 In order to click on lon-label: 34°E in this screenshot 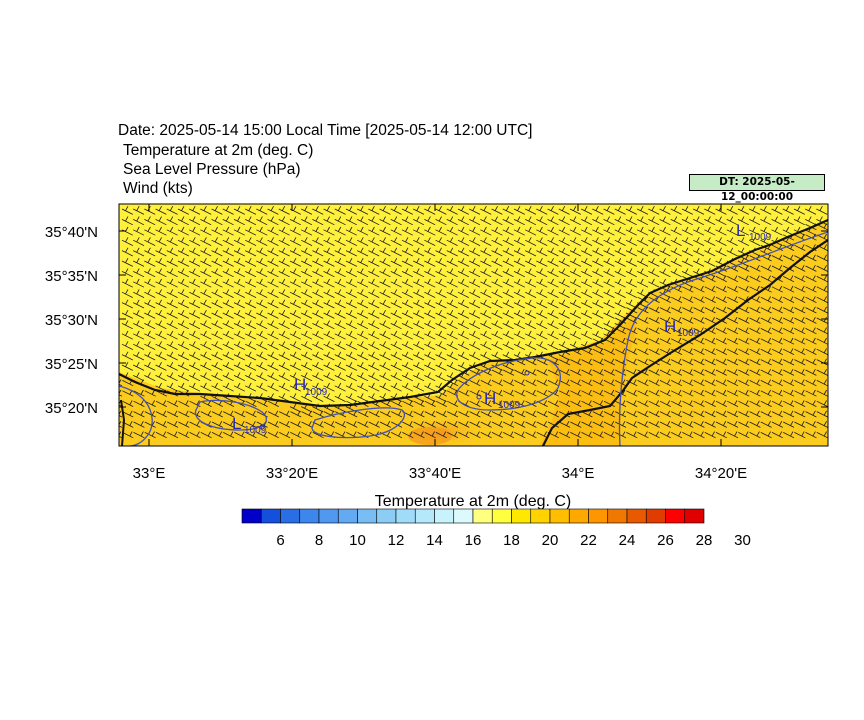, I will do `click(578, 473)`.